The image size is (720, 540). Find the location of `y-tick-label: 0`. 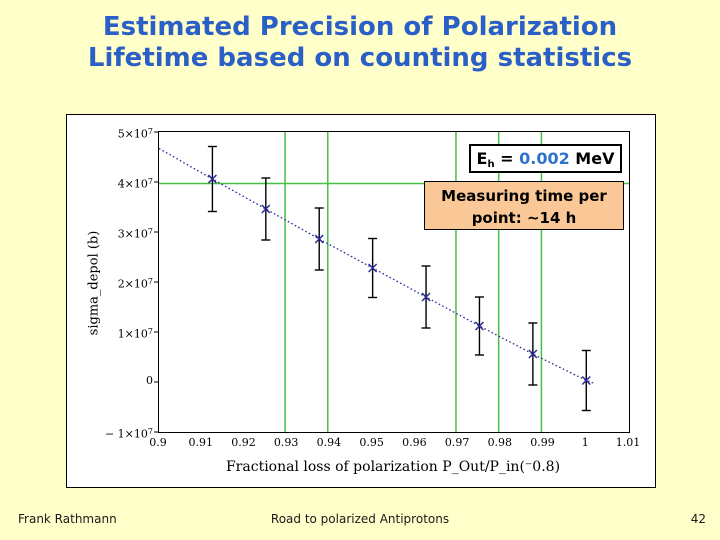

y-tick-label: 0 is located at coordinates (149, 380).